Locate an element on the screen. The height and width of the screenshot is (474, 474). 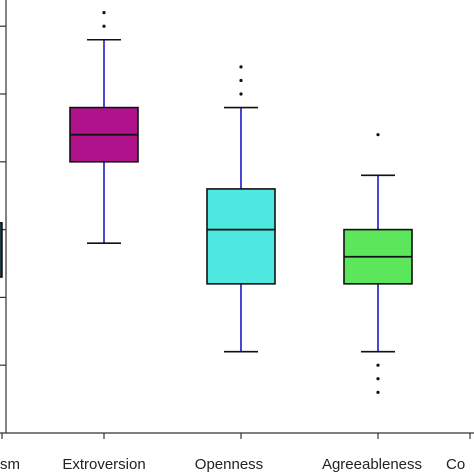
x-axis is located at coordinates (237, 435).